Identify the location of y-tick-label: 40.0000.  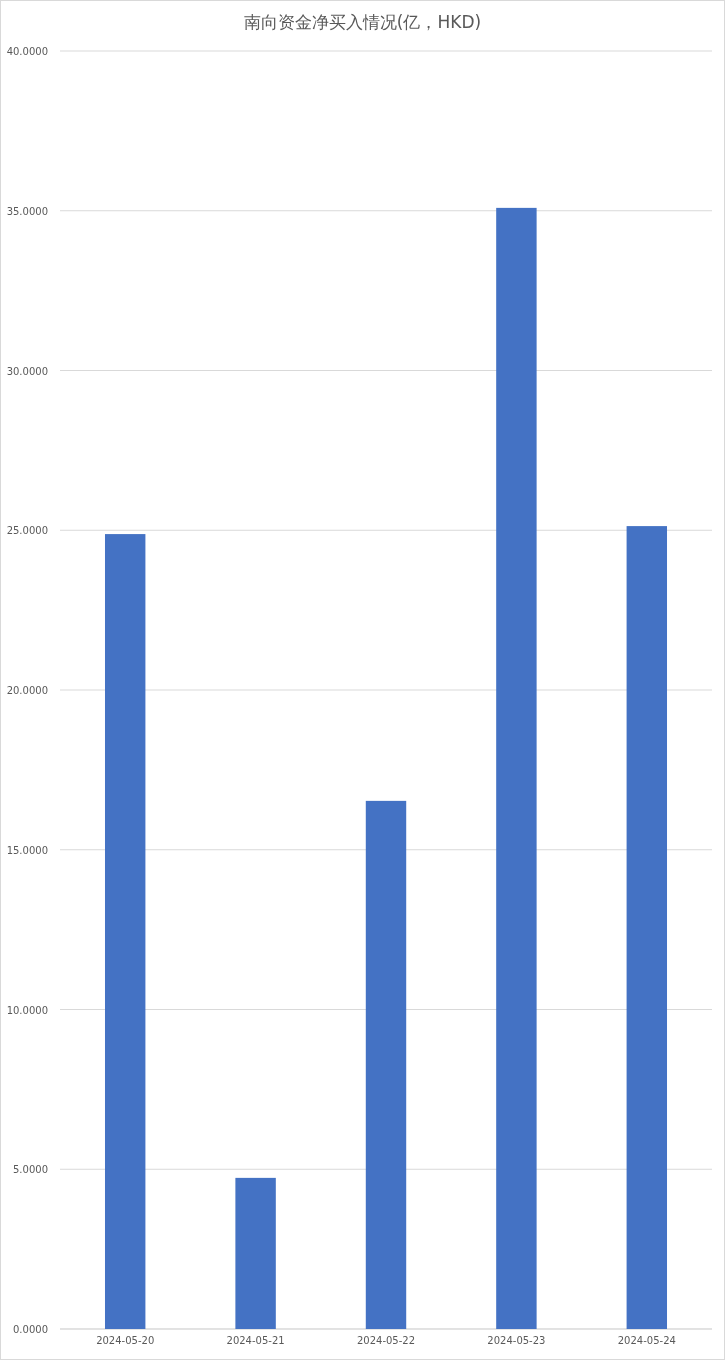
(27, 51).